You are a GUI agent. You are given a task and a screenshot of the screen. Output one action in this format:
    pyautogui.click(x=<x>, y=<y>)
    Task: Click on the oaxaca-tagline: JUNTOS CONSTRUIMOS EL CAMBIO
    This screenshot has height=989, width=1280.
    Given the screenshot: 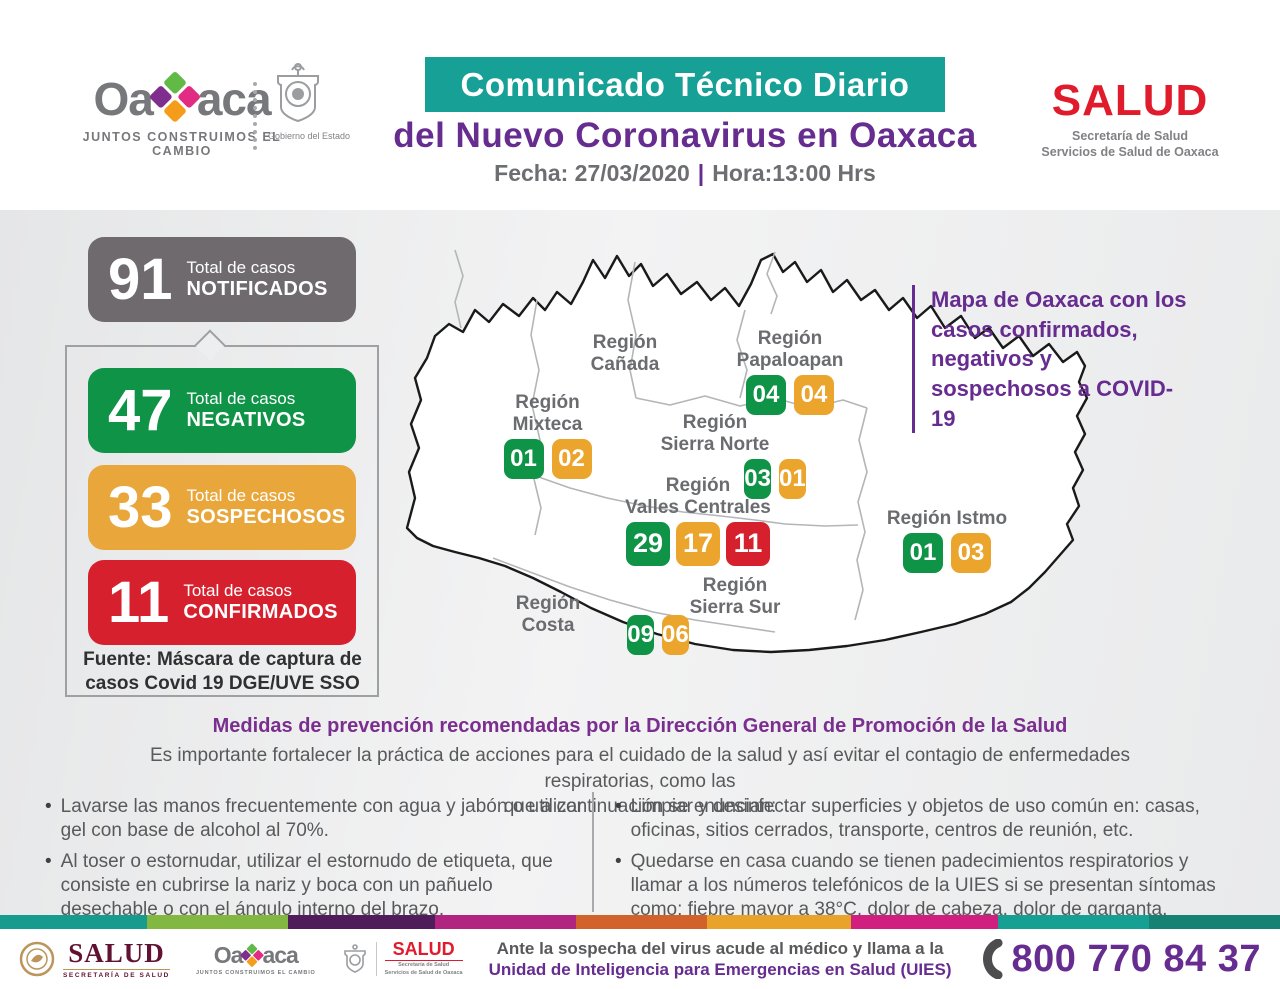 What is the action you would take?
    pyautogui.click(x=182, y=144)
    